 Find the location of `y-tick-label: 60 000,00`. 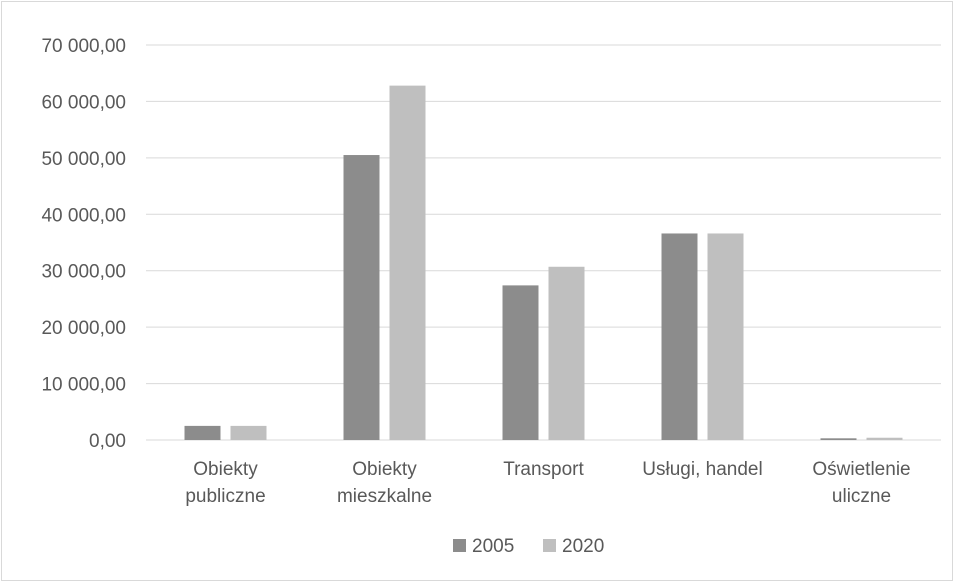

y-tick-label: 60 000,00 is located at coordinates (83, 102).